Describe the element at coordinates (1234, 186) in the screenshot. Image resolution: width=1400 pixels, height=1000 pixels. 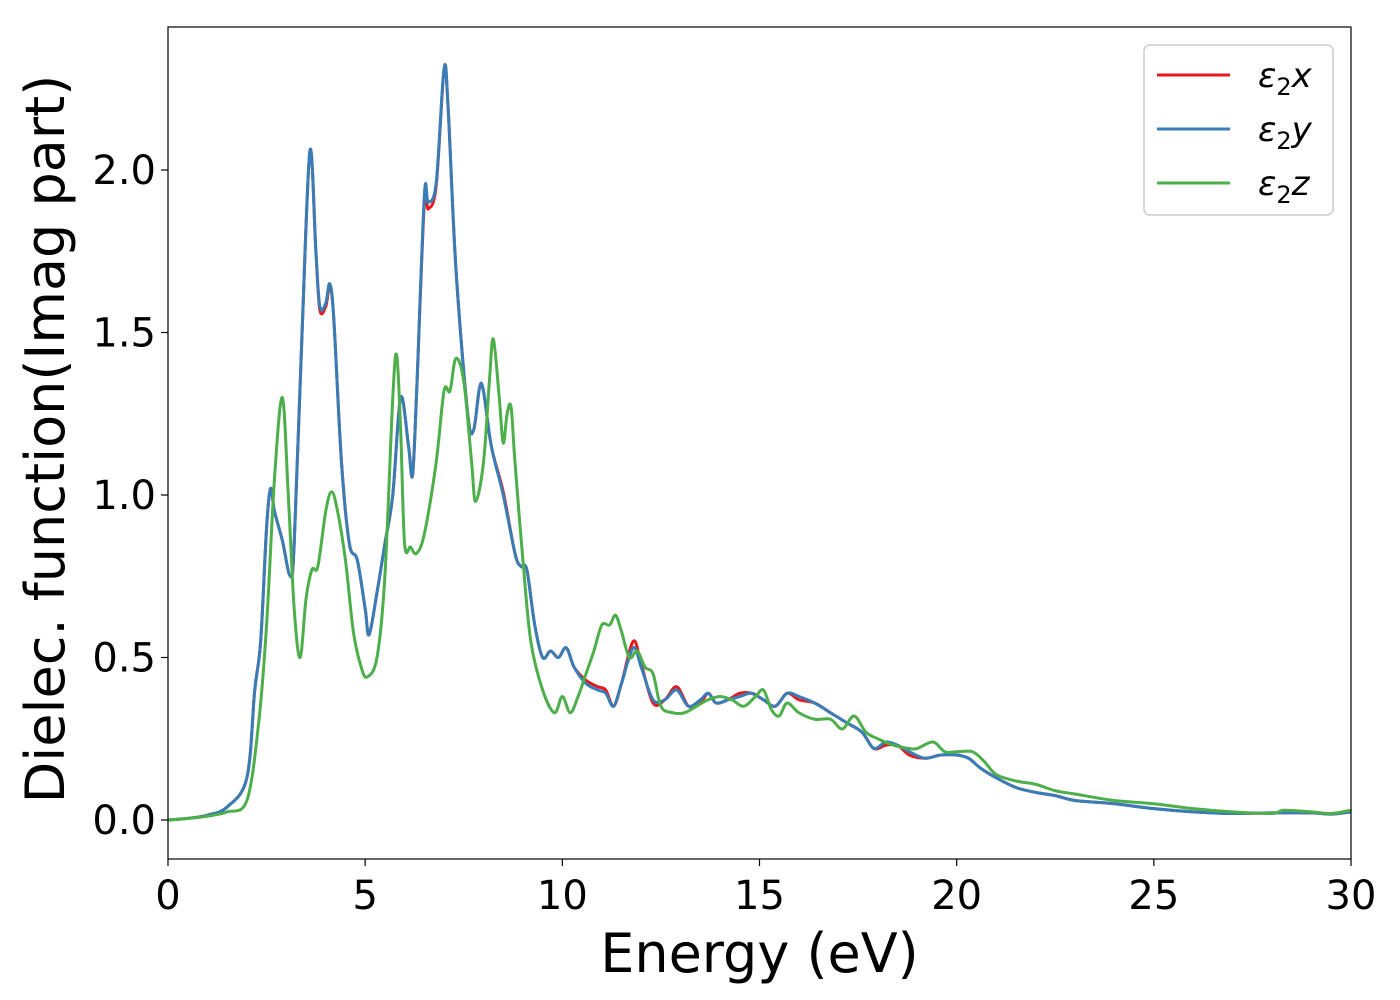
I see `legend-entry: ε2z` at that location.